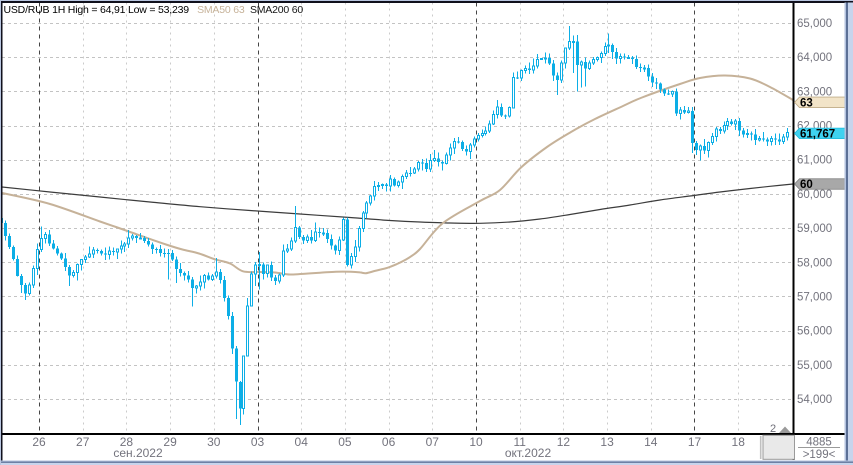 This screenshot has height=465, width=853. I want to click on svg-text: 60, so click(806, 185).